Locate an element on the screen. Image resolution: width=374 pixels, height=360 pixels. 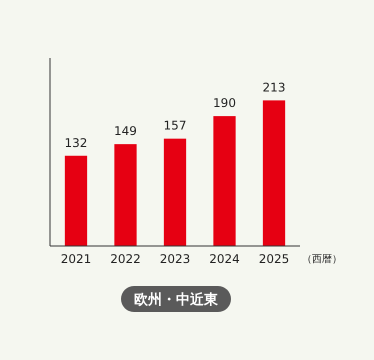
data-label: 190 is located at coordinates (224, 103).